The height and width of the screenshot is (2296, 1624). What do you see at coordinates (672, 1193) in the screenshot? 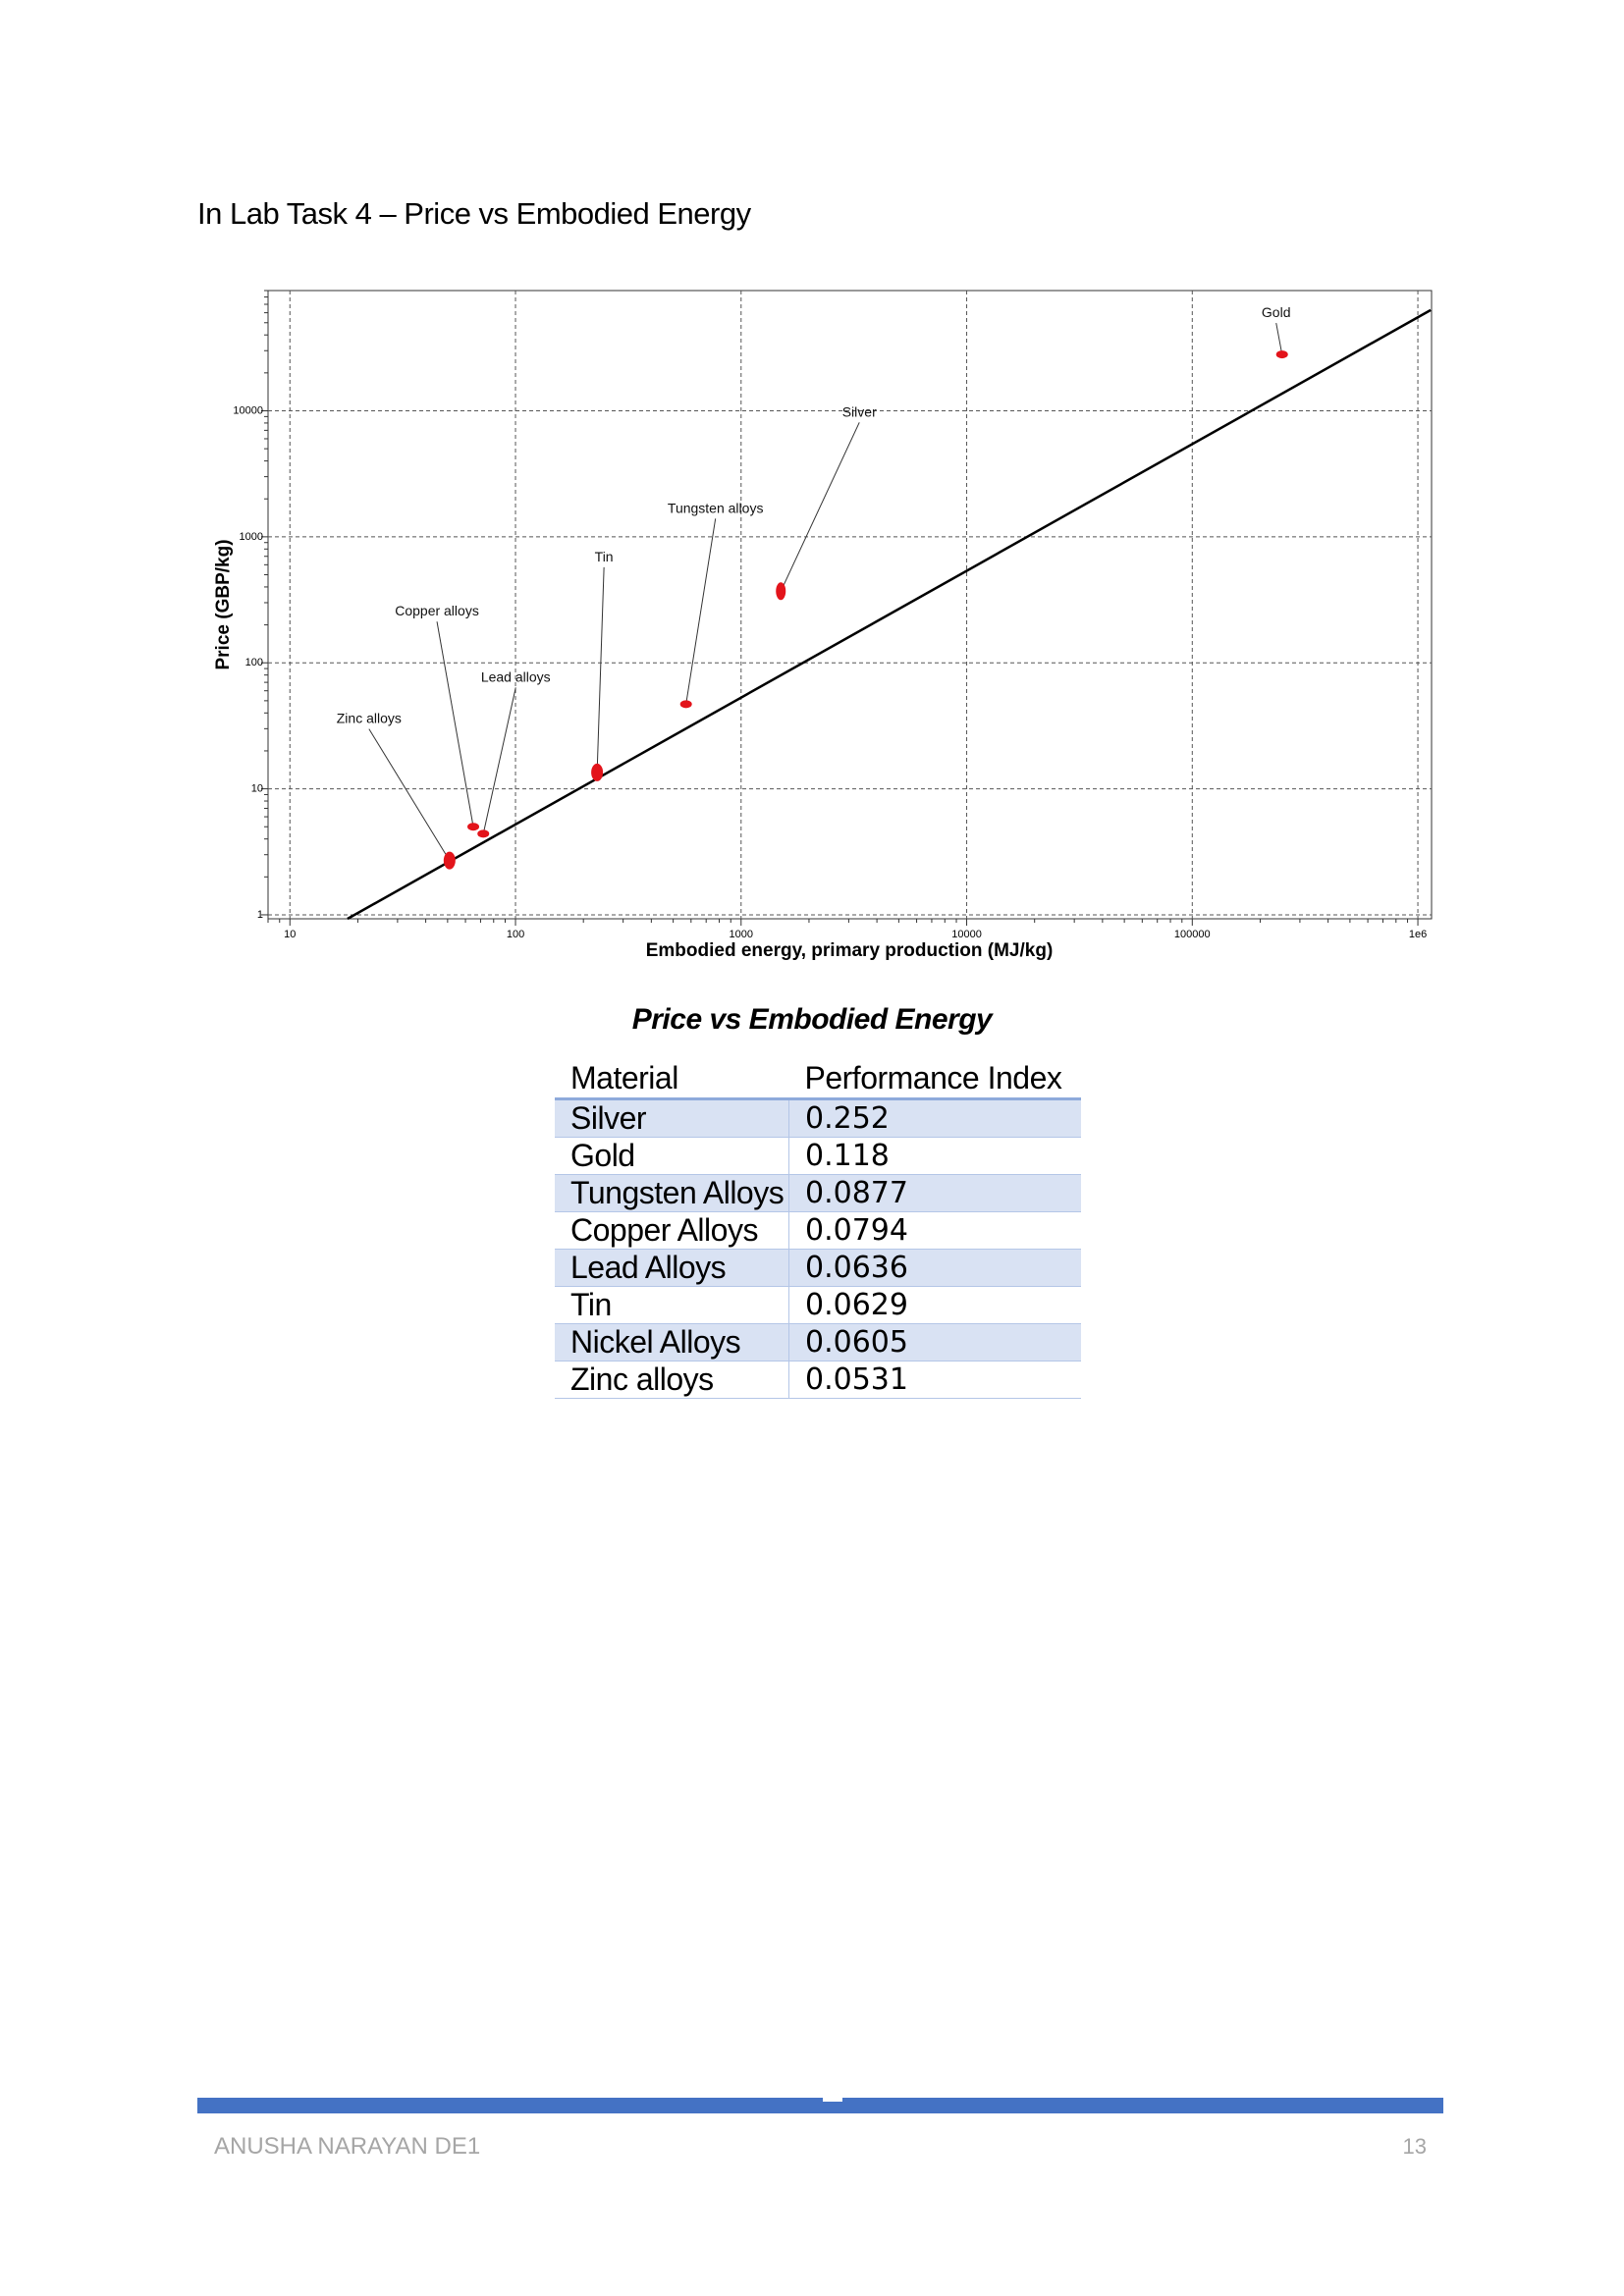
I see `material-cell: Tungsten Alloys` at bounding box center [672, 1193].